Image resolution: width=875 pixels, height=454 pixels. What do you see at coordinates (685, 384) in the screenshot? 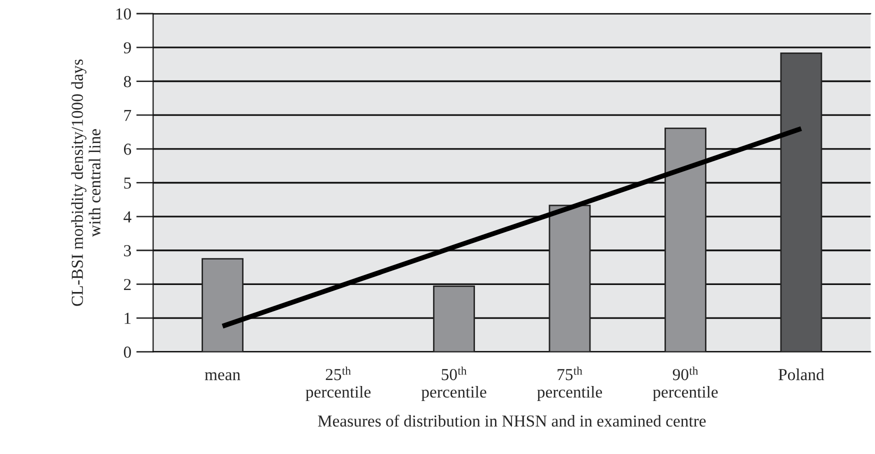
I see `x-tick-label: 90$^{th}$ percentile` at bounding box center [685, 384].